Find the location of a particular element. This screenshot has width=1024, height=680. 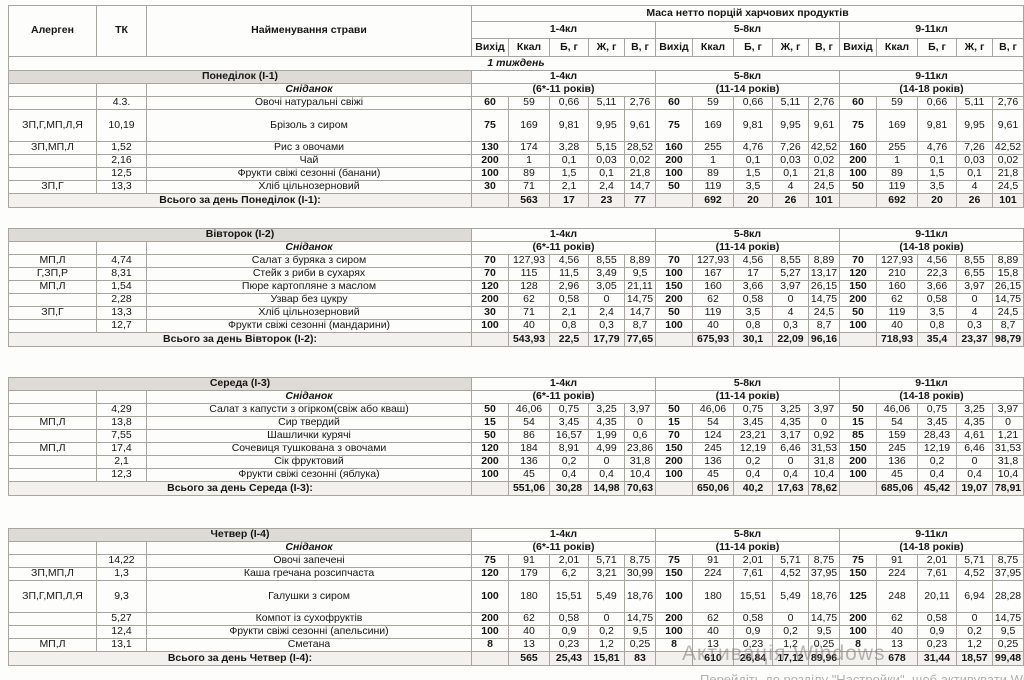

value-cell: 3,21 is located at coordinates (606, 574).